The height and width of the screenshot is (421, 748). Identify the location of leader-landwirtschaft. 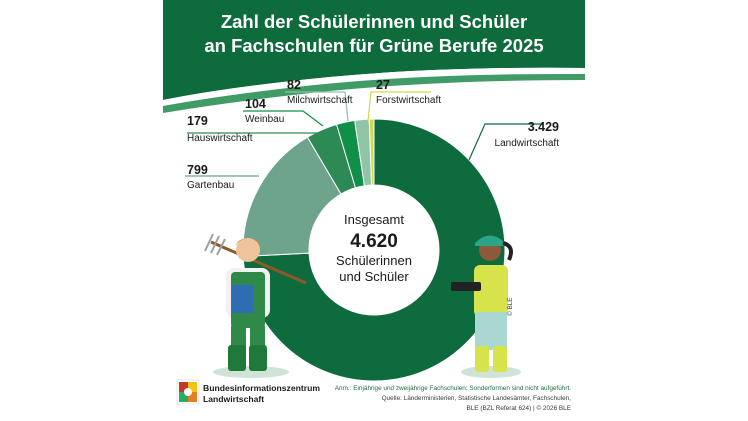
(505, 142).